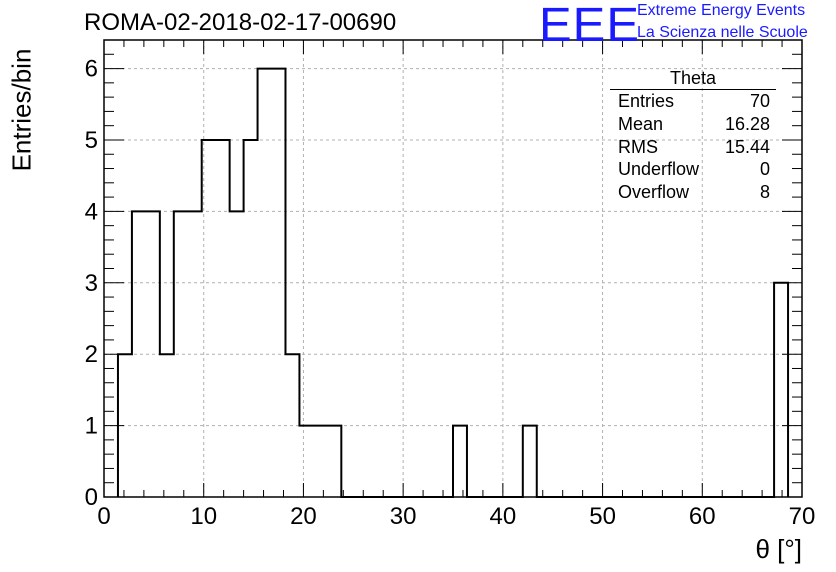 This screenshot has width=836, height=572. What do you see at coordinates (693, 147) in the screenshot?
I see `stats-row-rms: RMS 15.44` at bounding box center [693, 147].